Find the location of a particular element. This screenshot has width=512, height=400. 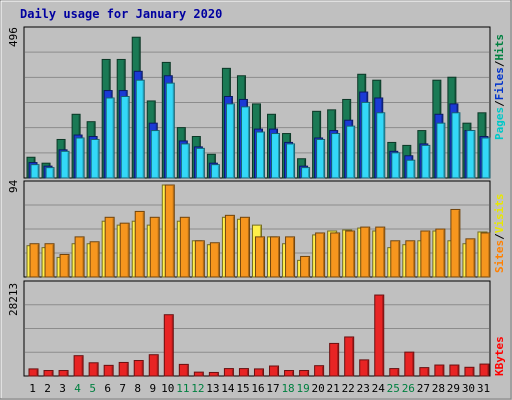

x-tick-label-day-24: 24 is located at coordinates (379, 388).